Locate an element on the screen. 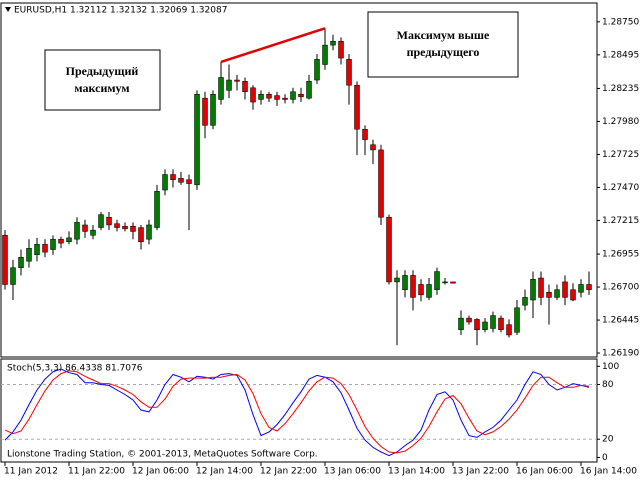 The width and height of the screenshot is (640, 480). y-tick-label: 1.28235 is located at coordinates (620, 89).